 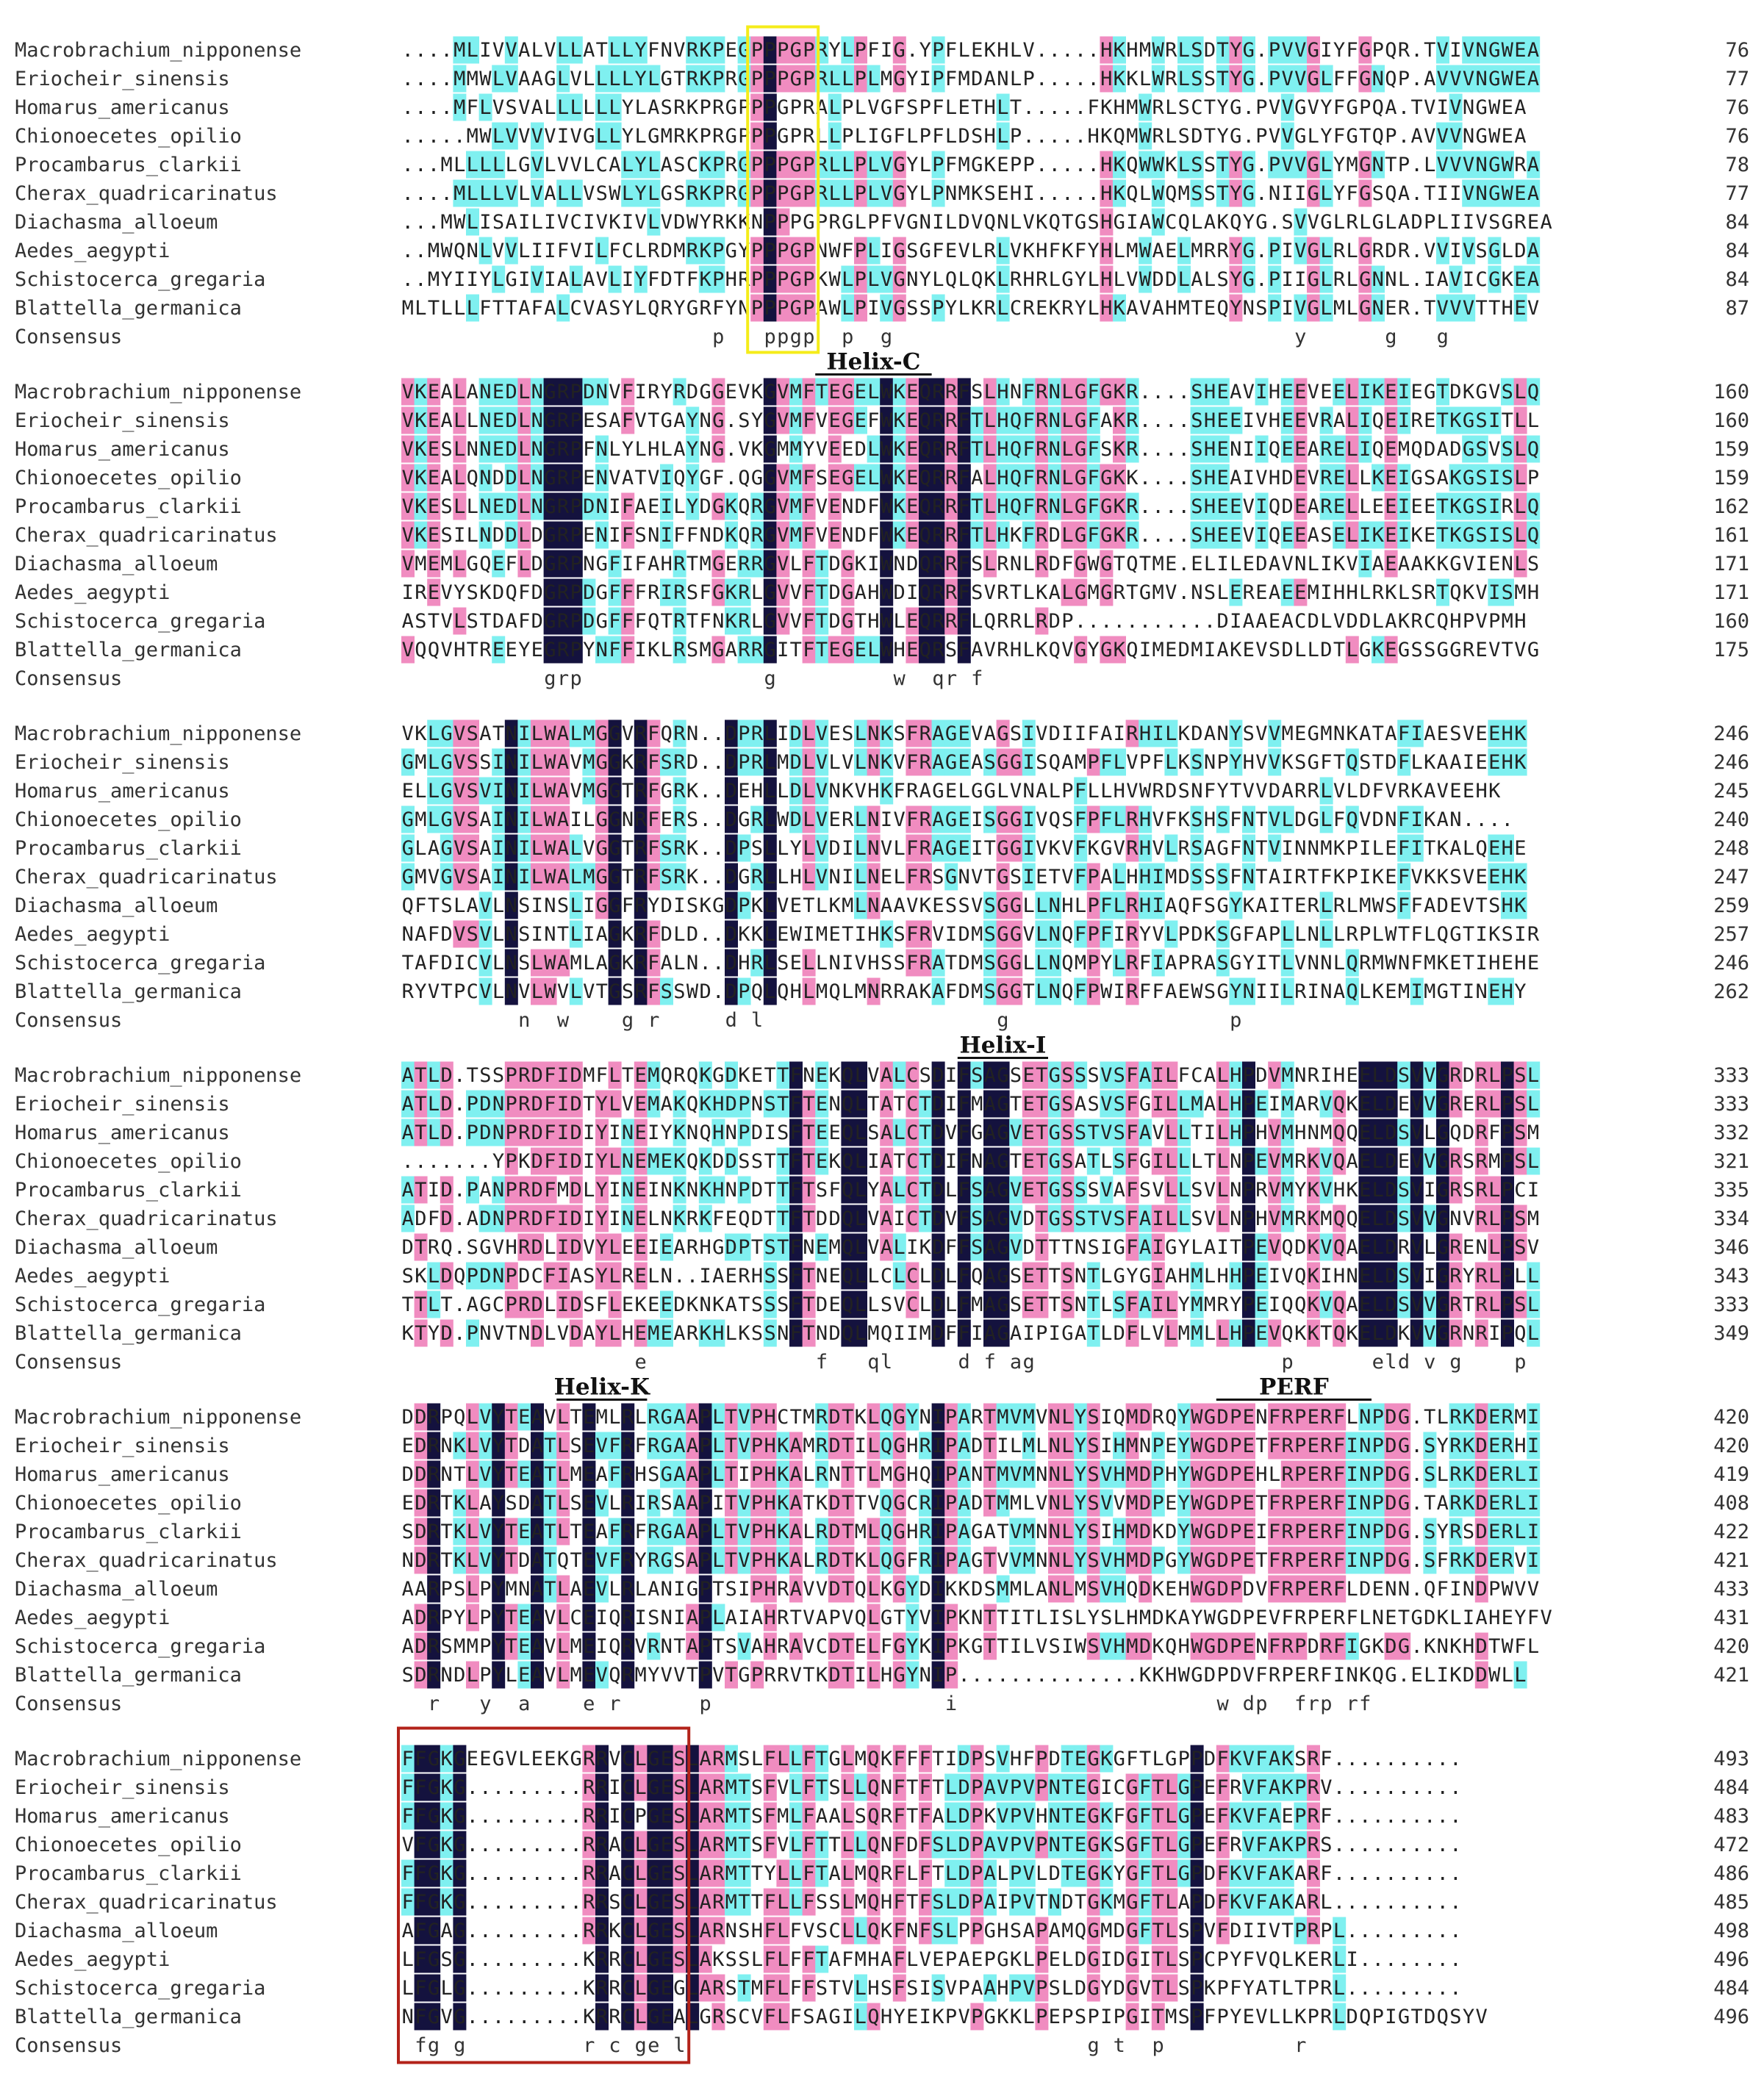 What do you see at coordinates (769, 679) in the screenshot?
I see `consensus-residue: g` at bounding box center [769, 679].